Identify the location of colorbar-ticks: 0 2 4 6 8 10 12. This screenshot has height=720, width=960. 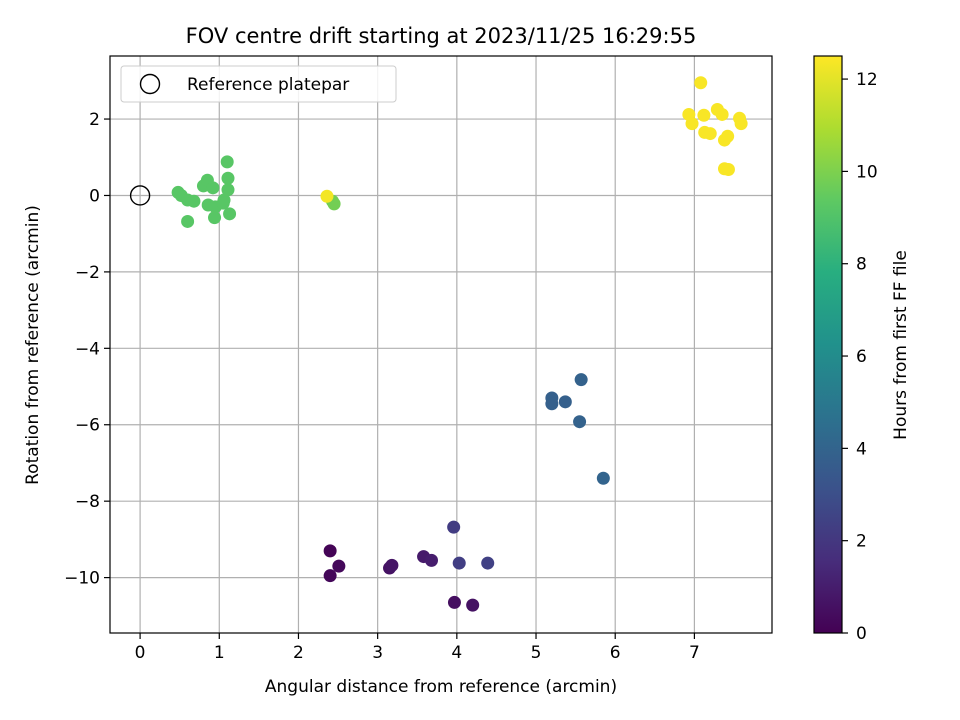
(860, 357).